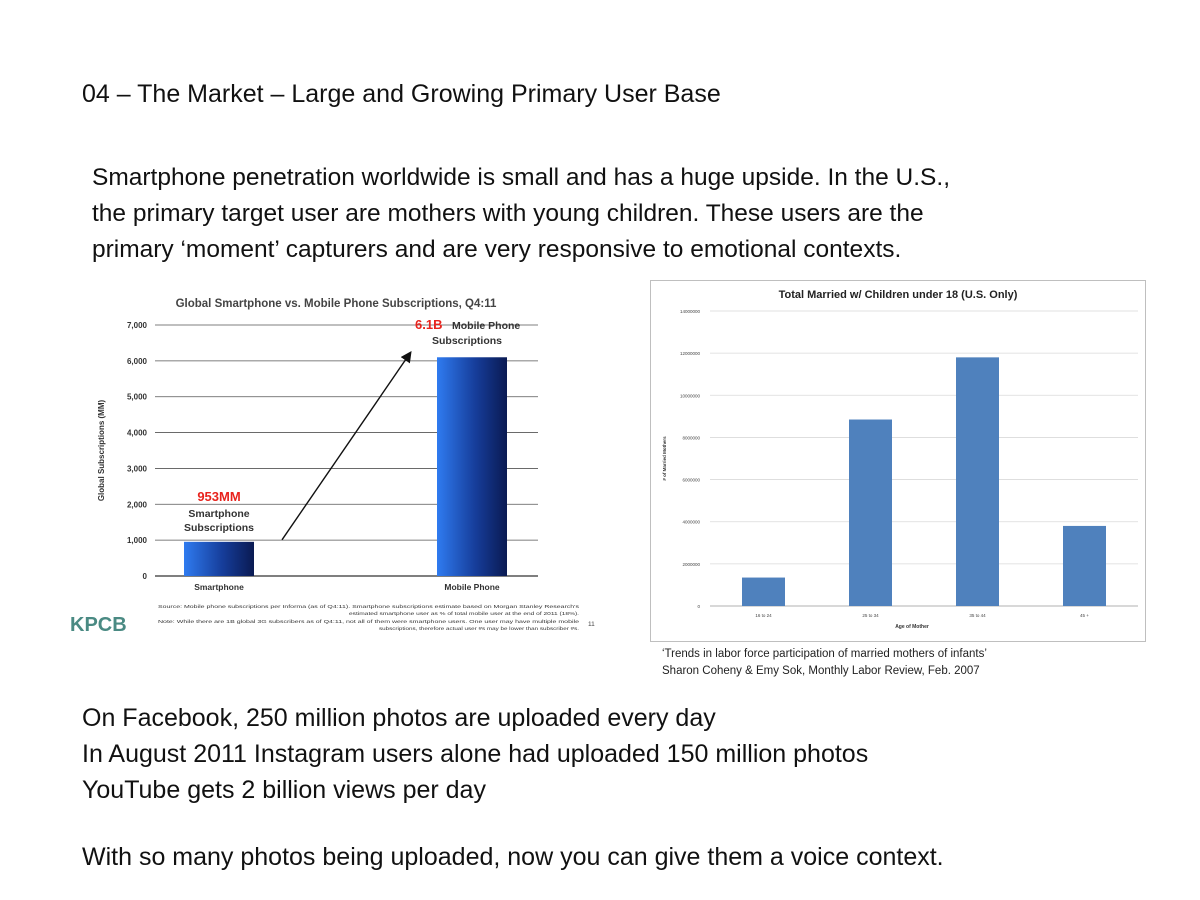 The height and width of the screenshot is (900, 1200). What do you see at coordinates (1084, 615) in the screenshot?
I see `x-tick-label: 45 +` at bounding box center [1084, 615].